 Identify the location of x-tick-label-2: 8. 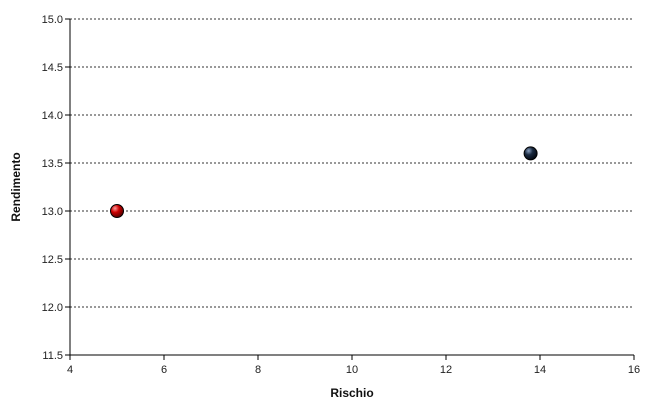
(258, 370).